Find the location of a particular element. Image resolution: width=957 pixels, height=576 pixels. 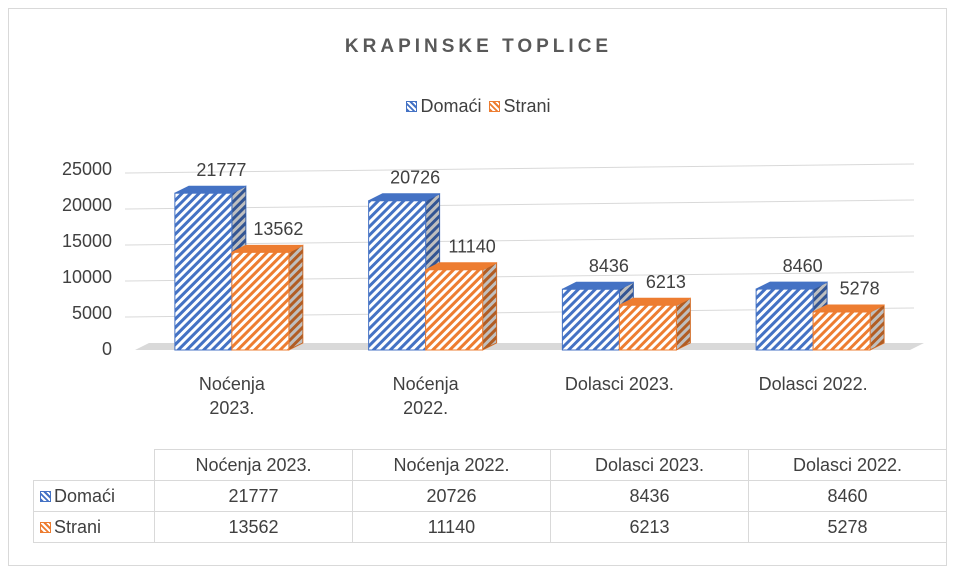

x-tick-label: Noćenja 2023. is located at coordinates (231, 396).